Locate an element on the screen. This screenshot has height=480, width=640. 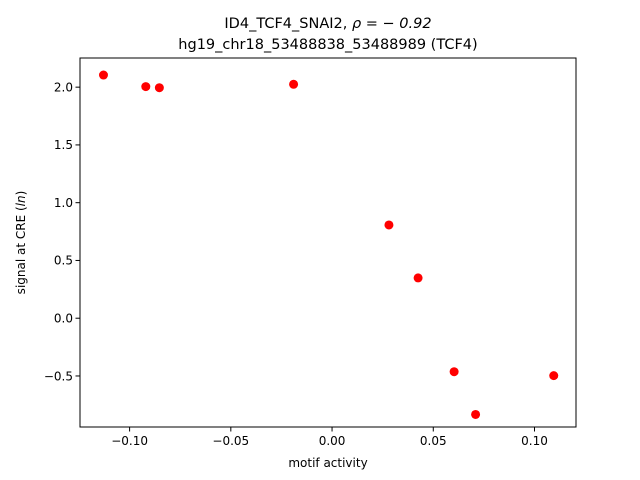
chart-title-line2: hg19_chr18_53488838_53488989 (TCF4) is located at coordinates (327, 45).